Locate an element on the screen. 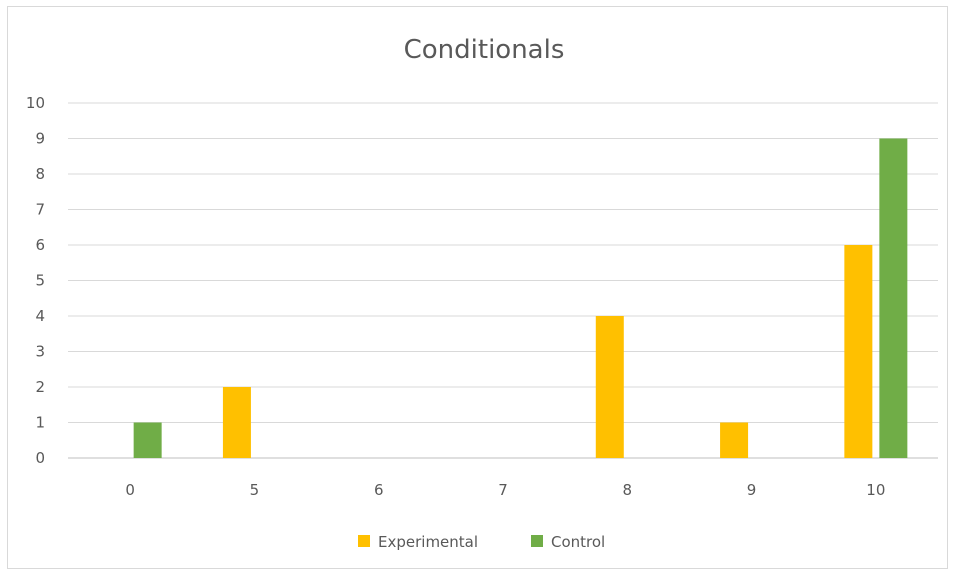 This screenshot has height=577, width=956. x-tick-label: 7 is located at coordinates (503, 490).